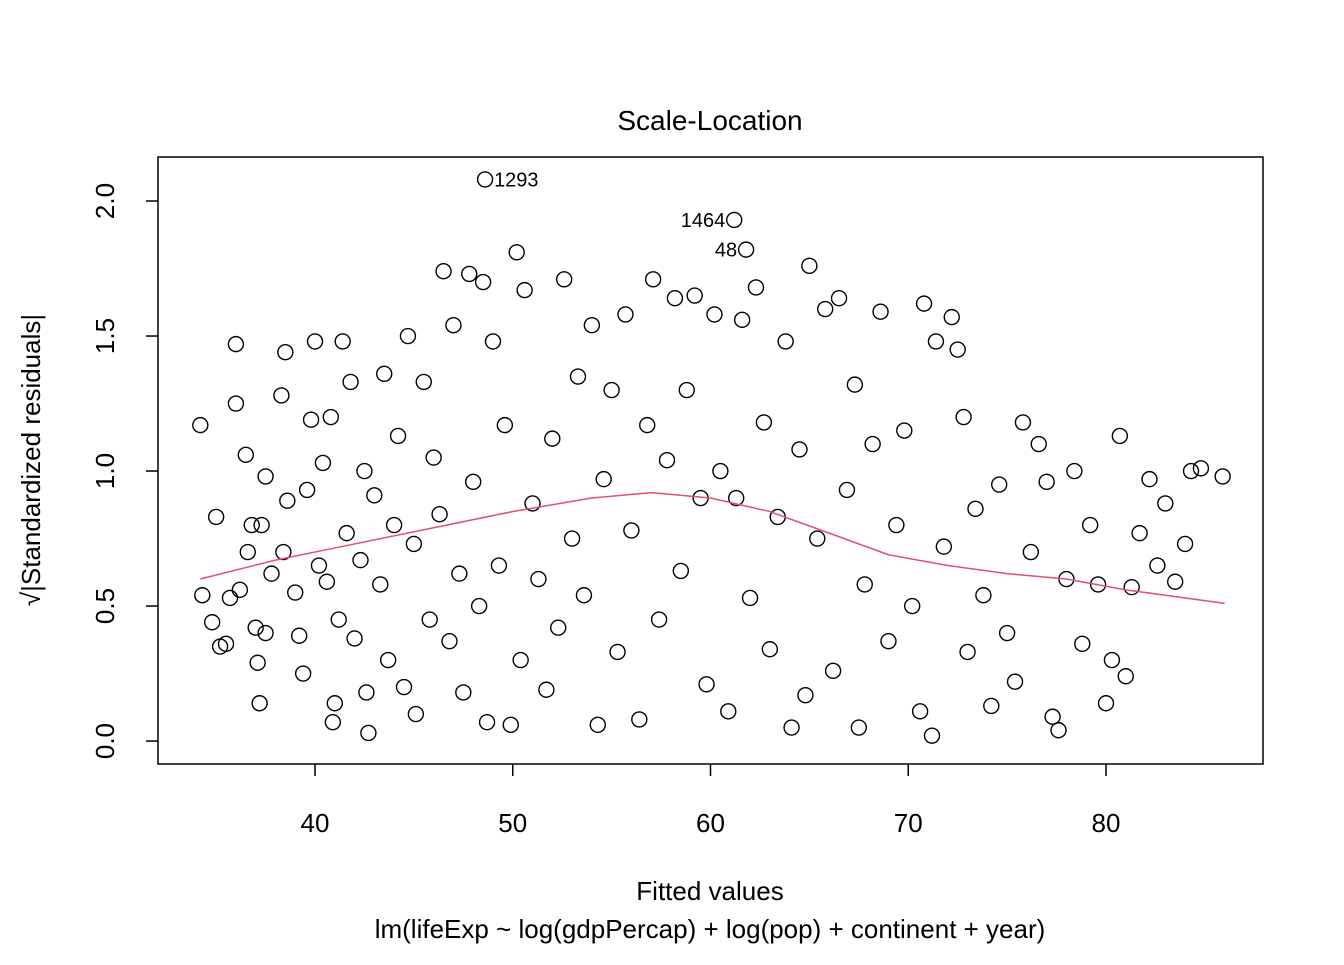  Describe the element at coordinates (105, 336) in the screenshot. I see `y-tick-label: 1.5` at that location.